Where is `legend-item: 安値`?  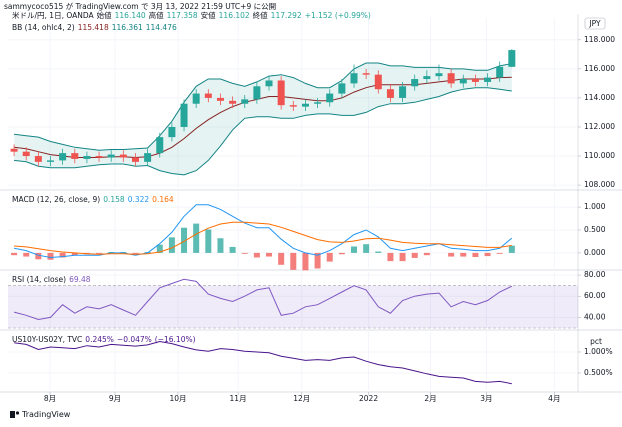
legend-item: 安値 is located at coordinates (208, 15).